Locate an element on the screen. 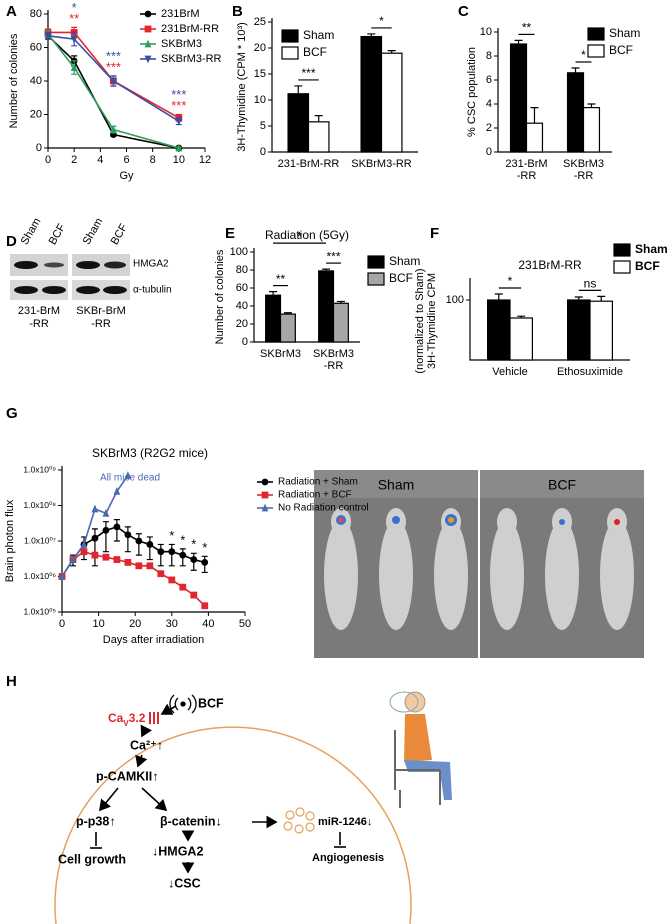  annotation: All mice dead is located at coordinates (130, 478).